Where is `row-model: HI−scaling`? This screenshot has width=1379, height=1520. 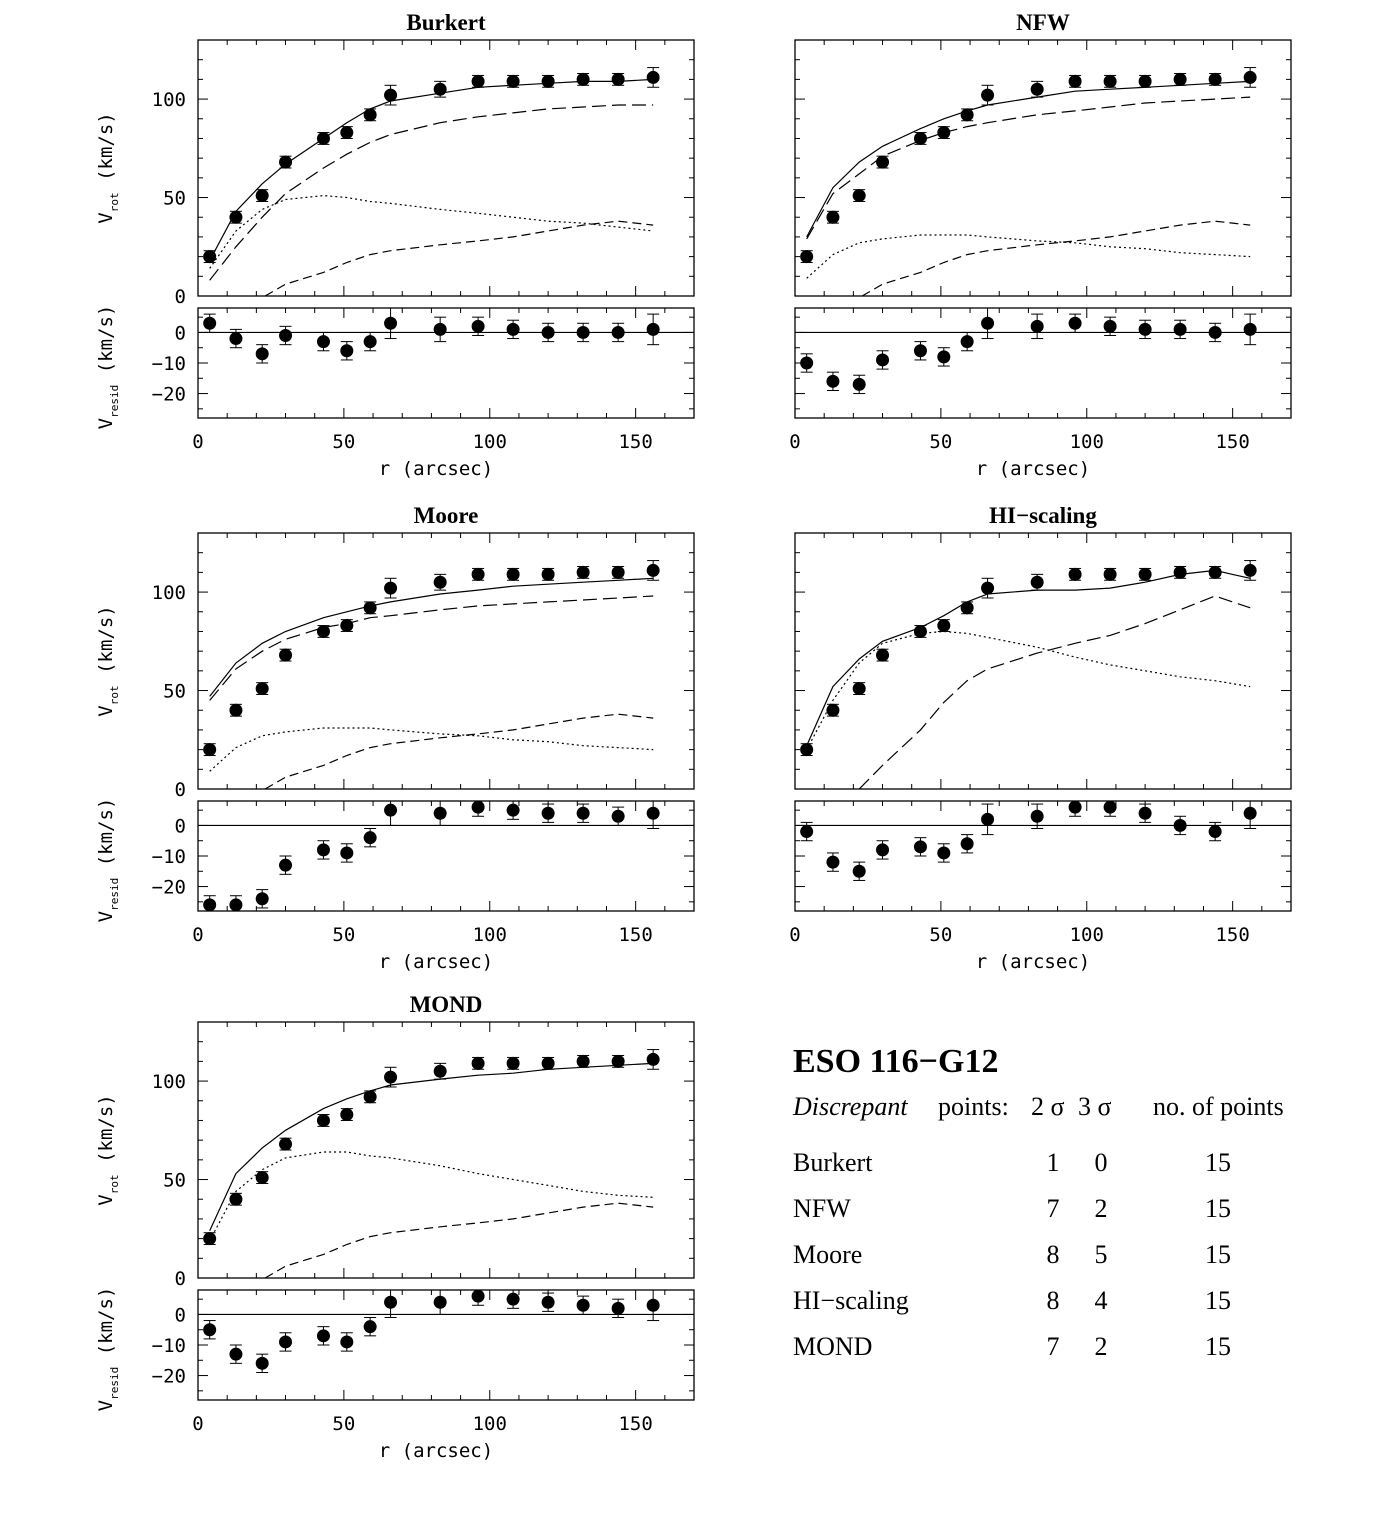 row-model: HI−scaling is located at coordinates (851, 1300).